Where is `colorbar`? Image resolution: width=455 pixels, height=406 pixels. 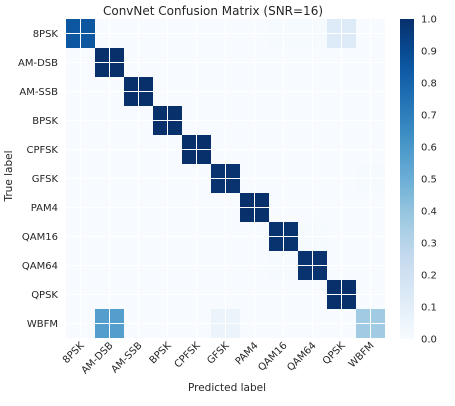
colorbar is located at coordinates (407, 179).